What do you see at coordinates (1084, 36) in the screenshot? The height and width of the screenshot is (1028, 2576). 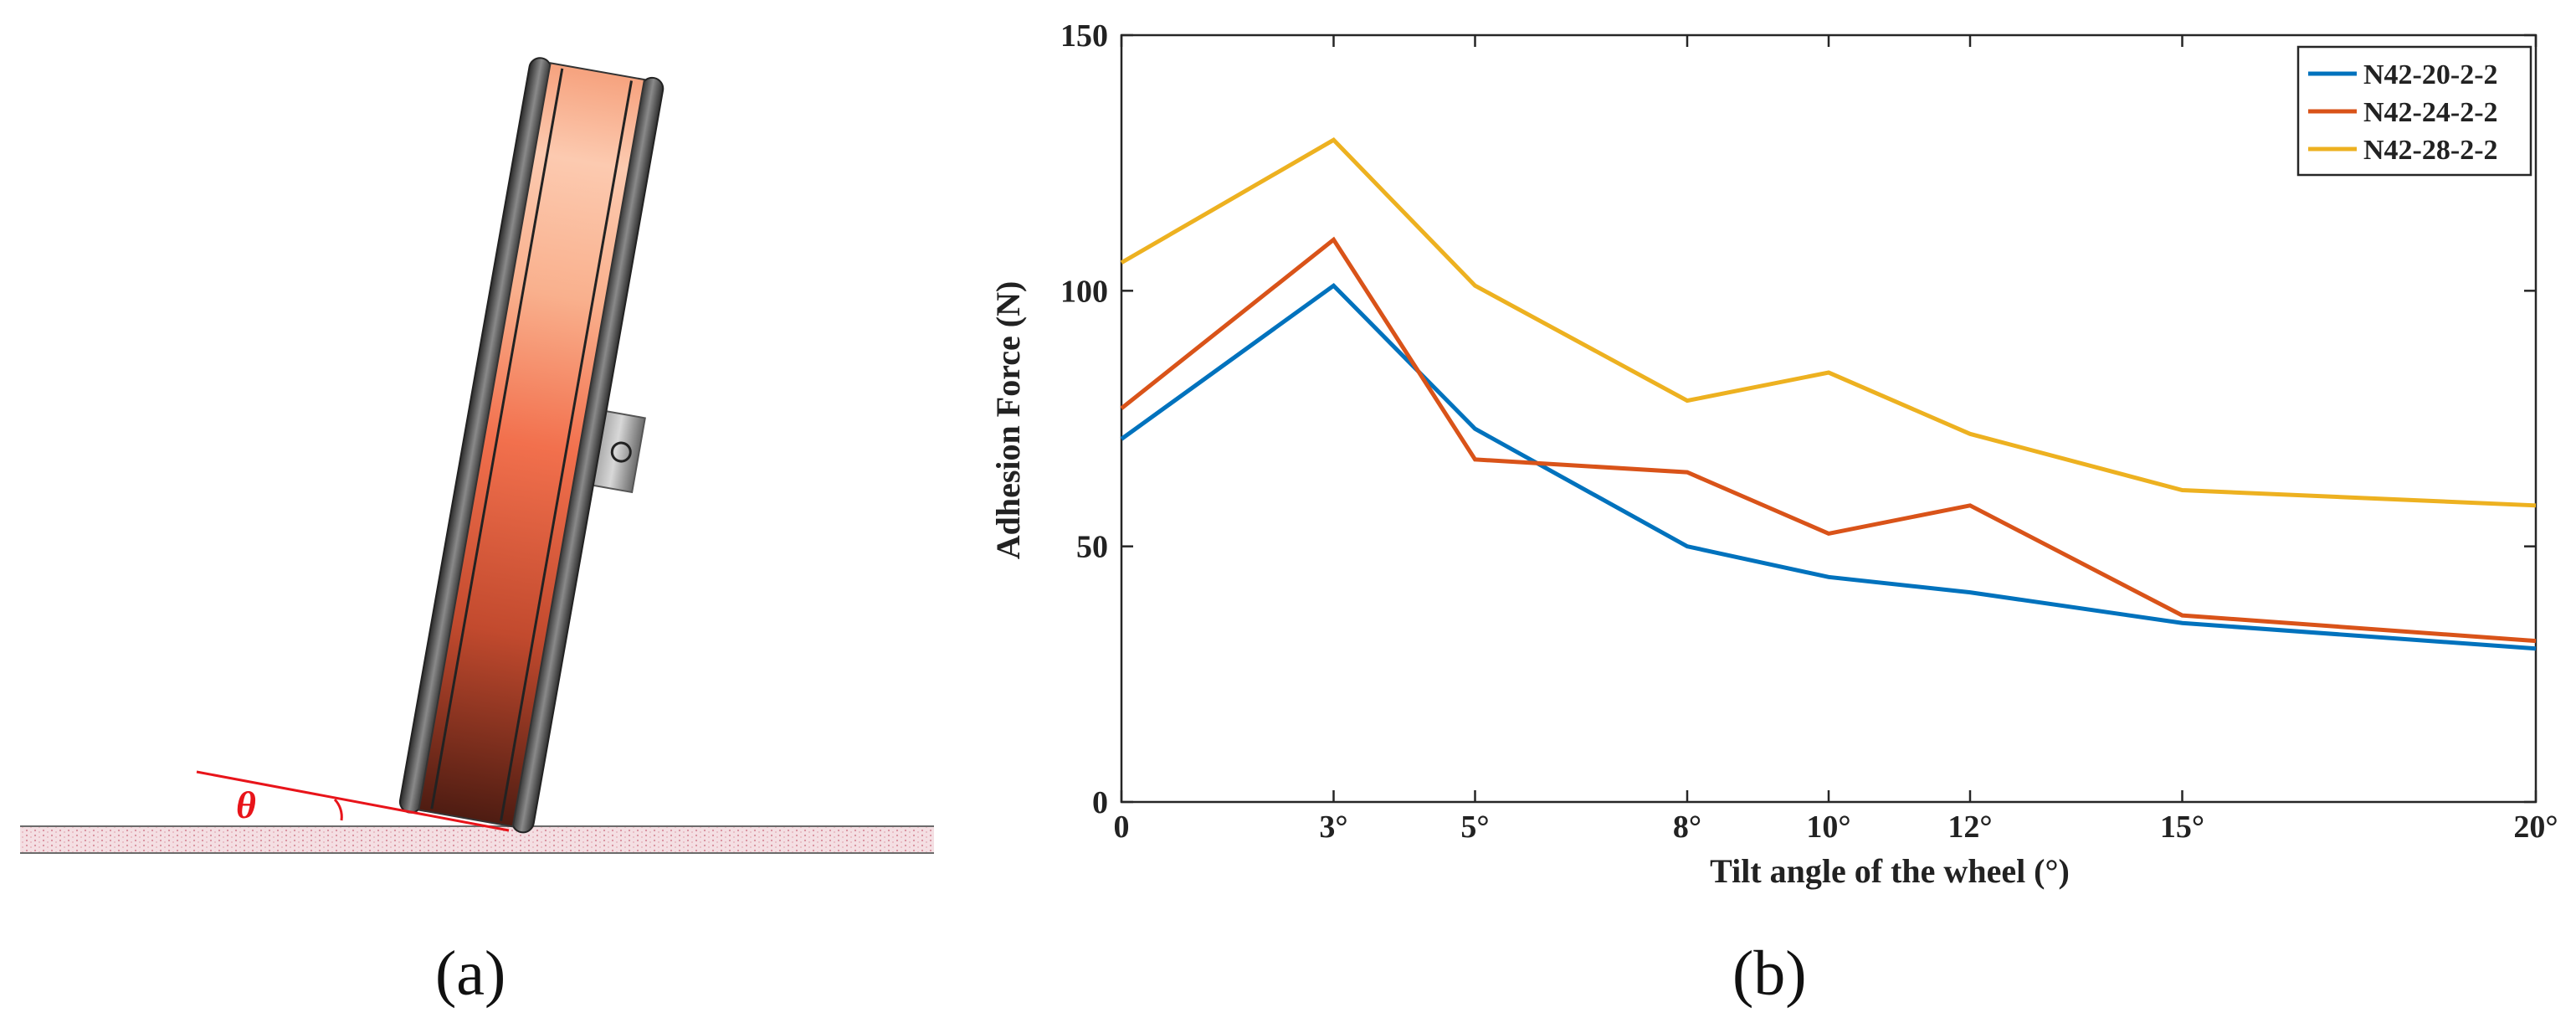 I see `y-tick-label: 150` at bounding box center [1084, 36].